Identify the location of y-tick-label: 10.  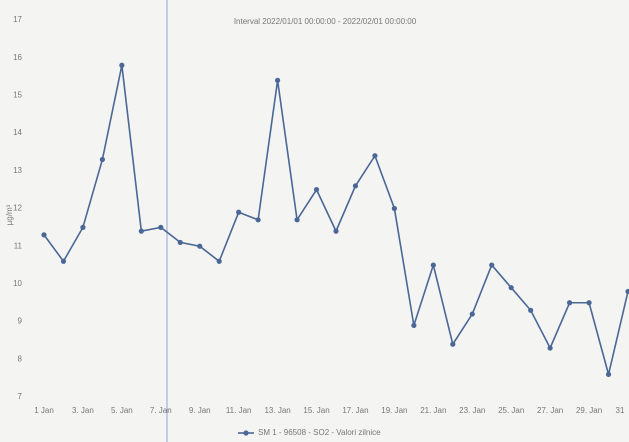
(17, 283).